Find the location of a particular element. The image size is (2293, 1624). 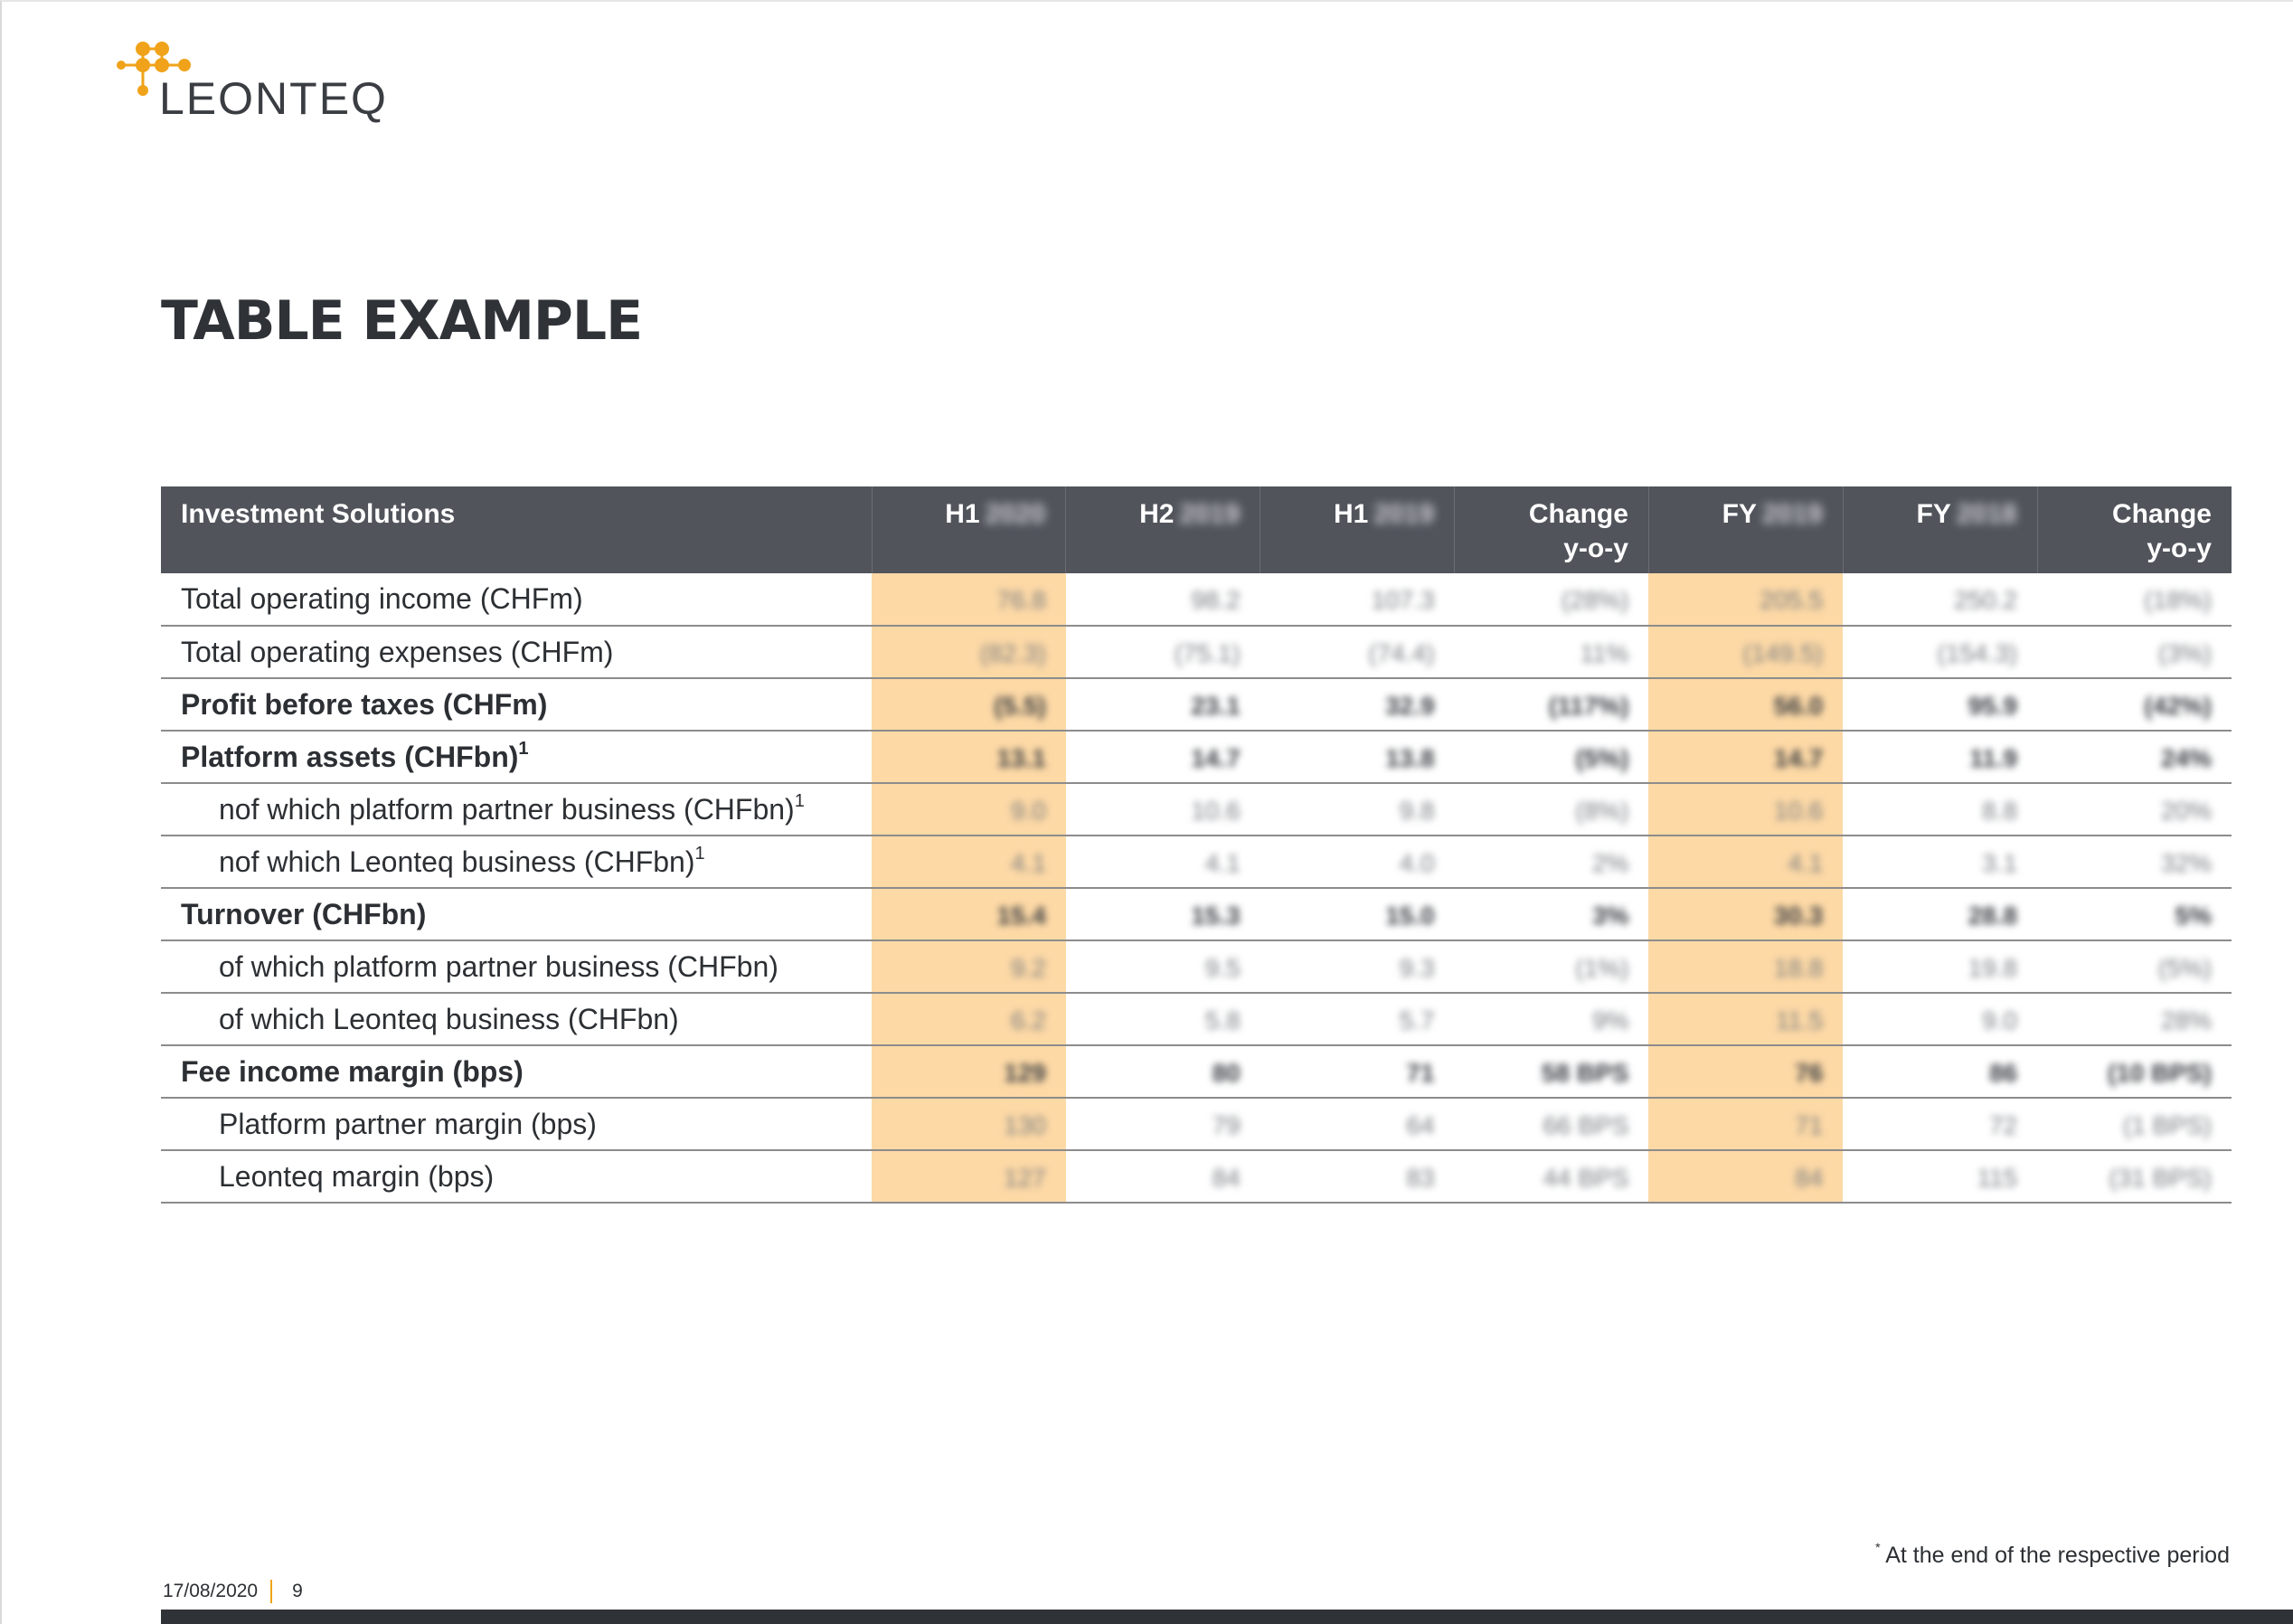

cell-value: 3.1 is located at coordinates (2000, 863).